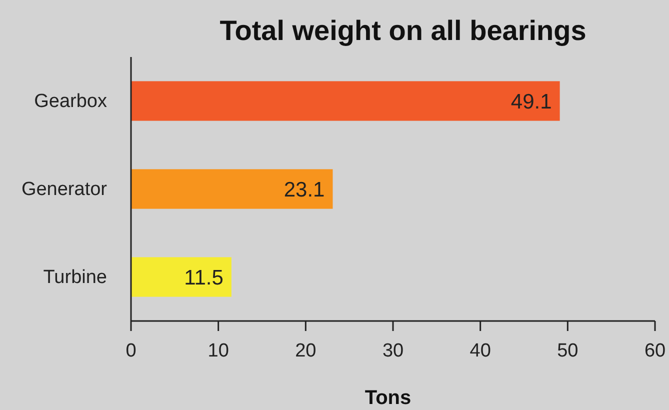 This screenshot has width=669, height=410. I want to click on x-tick-label: 40, so click(480, 351).